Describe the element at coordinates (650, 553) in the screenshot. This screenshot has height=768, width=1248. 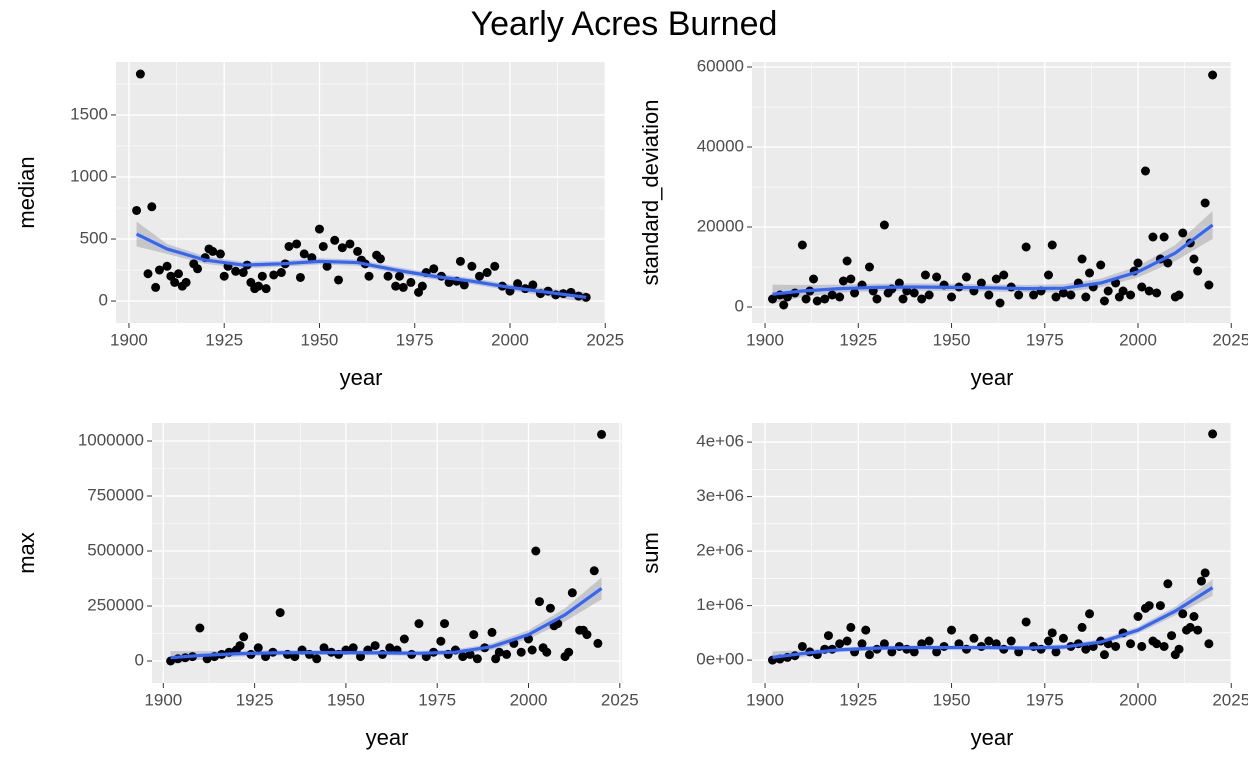
I see `y-axis-title: sum` at that location.